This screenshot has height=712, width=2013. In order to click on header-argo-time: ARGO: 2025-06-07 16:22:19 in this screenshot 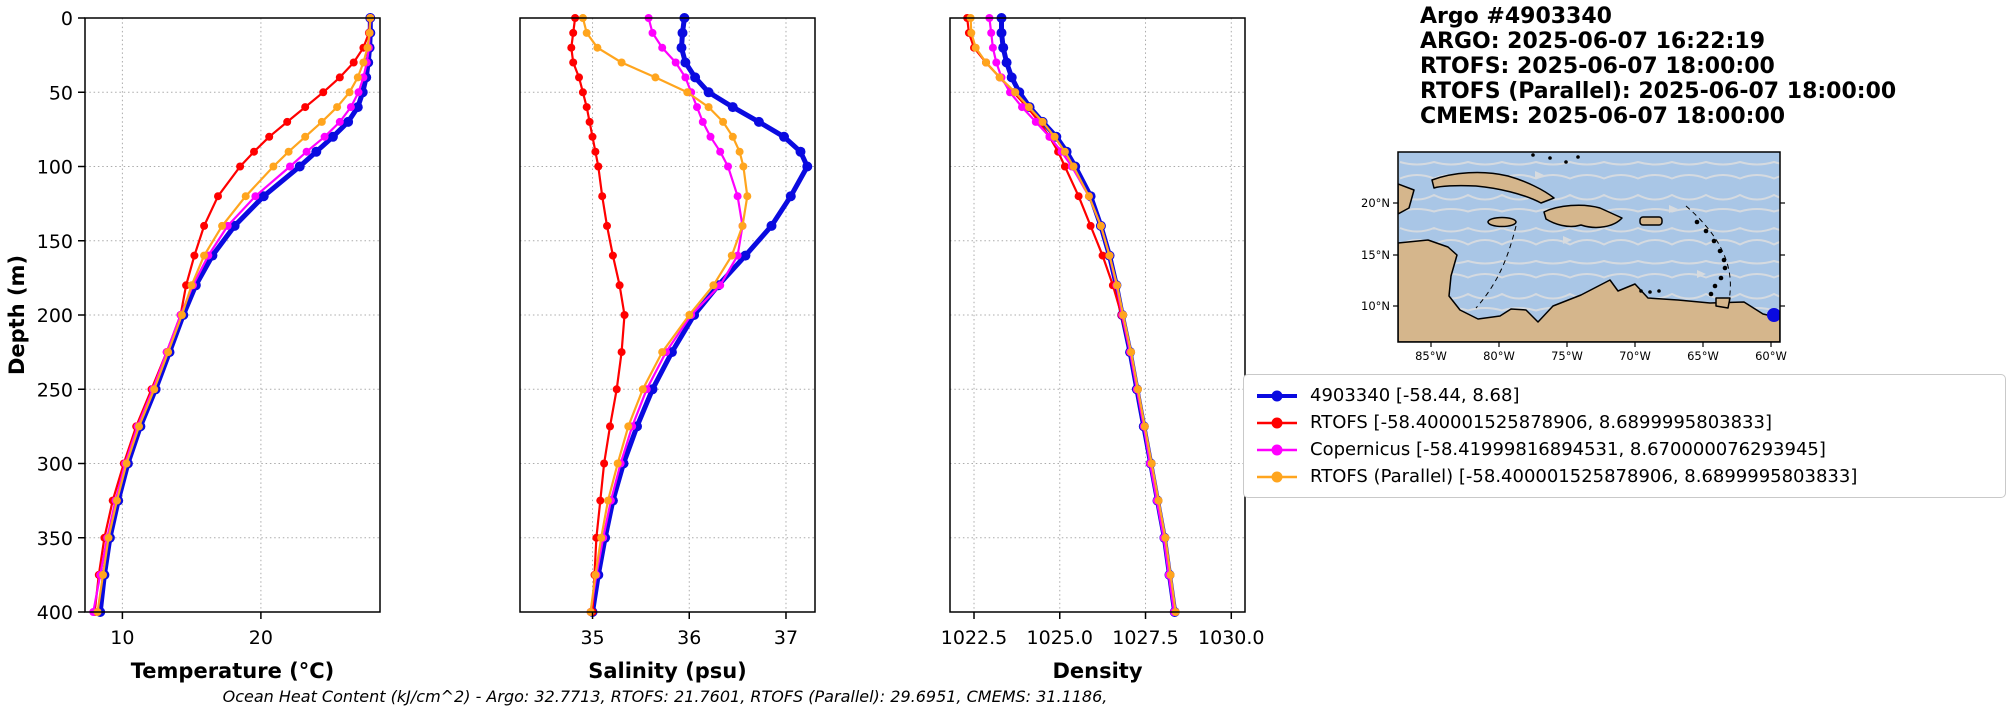, I will do `click(1593, 41)`.